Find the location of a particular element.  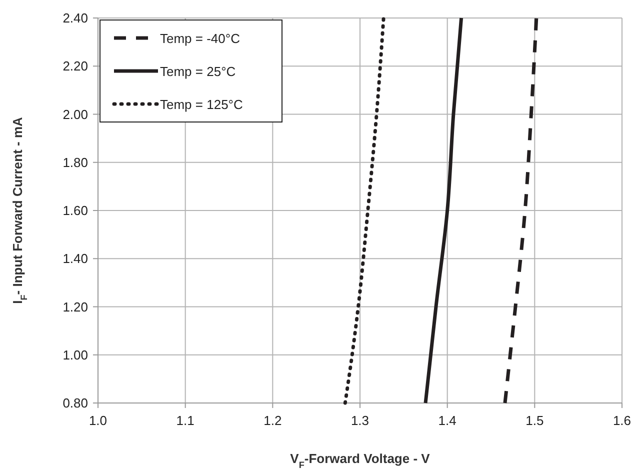

y-tick-label: 1.60 is located at coordinates (75, 210).